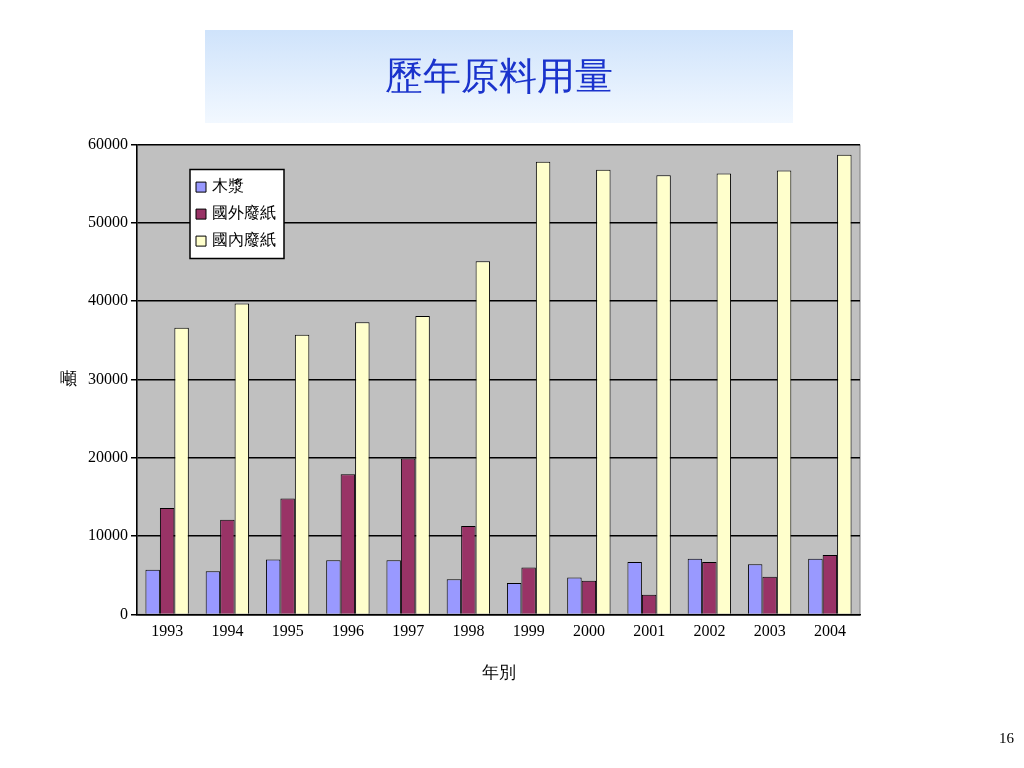 This screenshot has width=1024, height=768. I want to click on y-tick-label: 20000, so click(108, 456).